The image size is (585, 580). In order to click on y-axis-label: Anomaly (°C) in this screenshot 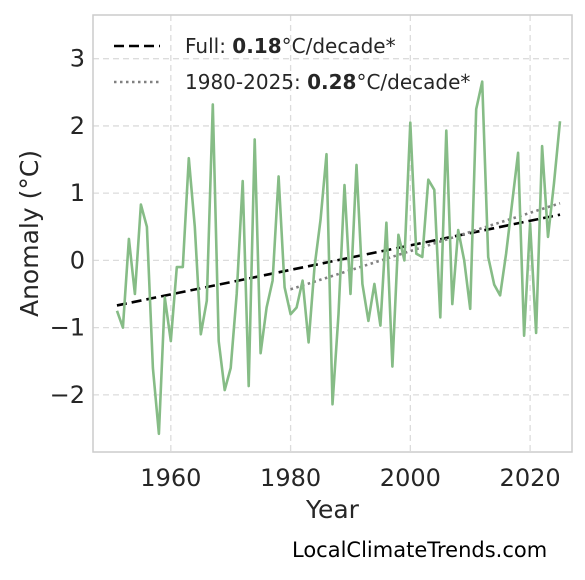, I will do `click(29, 233)`.